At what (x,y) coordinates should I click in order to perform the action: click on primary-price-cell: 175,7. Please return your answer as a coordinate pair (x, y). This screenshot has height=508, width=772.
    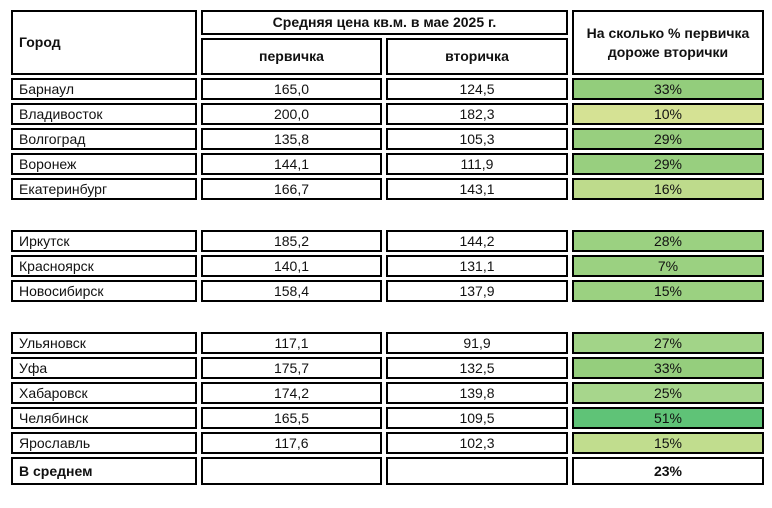
    Looking at the image, I should click on (291, 368).